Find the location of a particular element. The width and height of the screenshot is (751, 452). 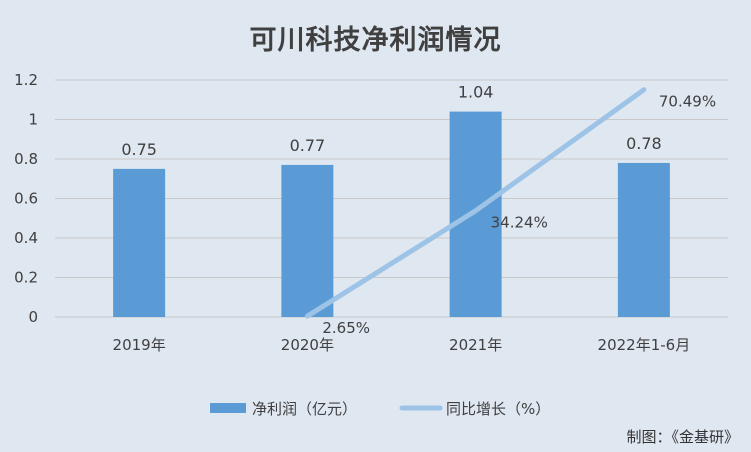

chart-title: 可川科技净利润情况 is located at coordinates (375, 40).